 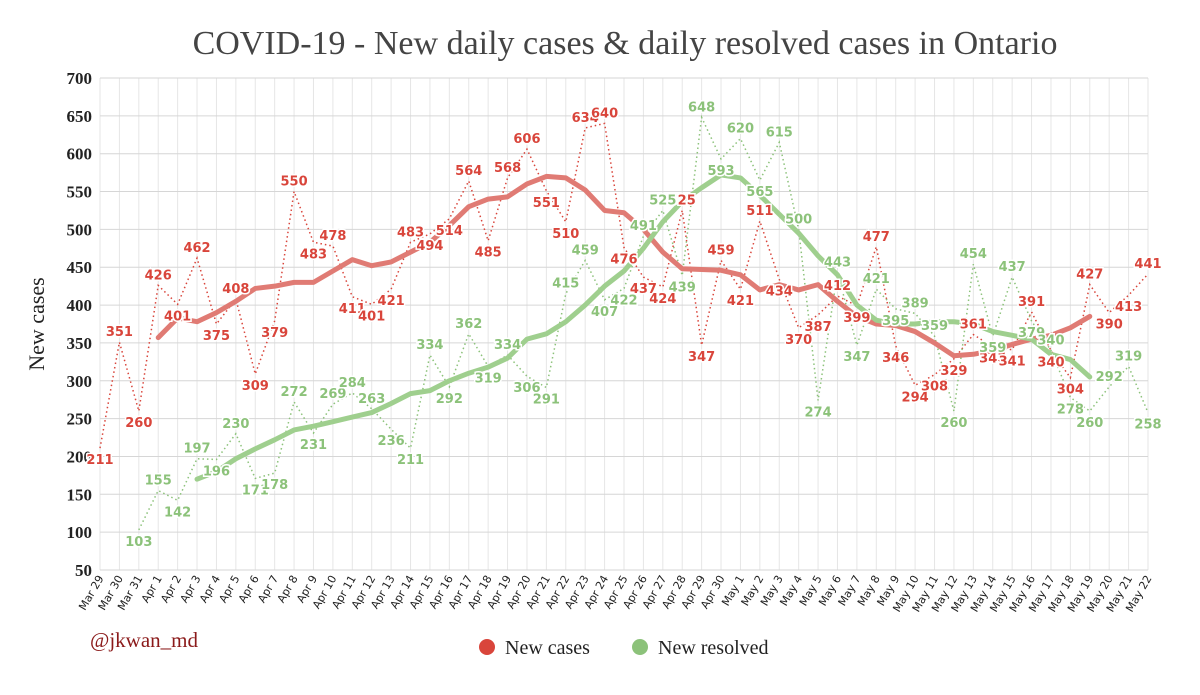 I want to click on value-label: 640, so click(x=604, y=113).